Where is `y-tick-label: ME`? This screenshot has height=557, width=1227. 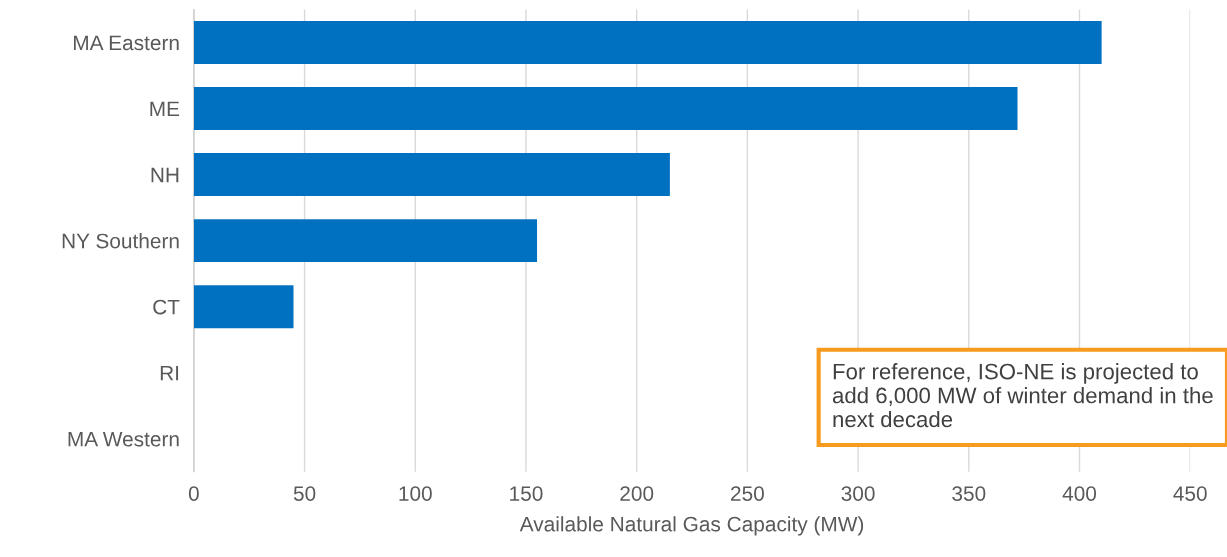 y-tick-label: ME is located at coordinates (165, 109).